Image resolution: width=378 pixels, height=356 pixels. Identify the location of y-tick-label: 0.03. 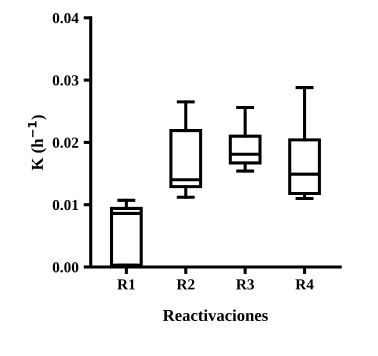
(65, 80).